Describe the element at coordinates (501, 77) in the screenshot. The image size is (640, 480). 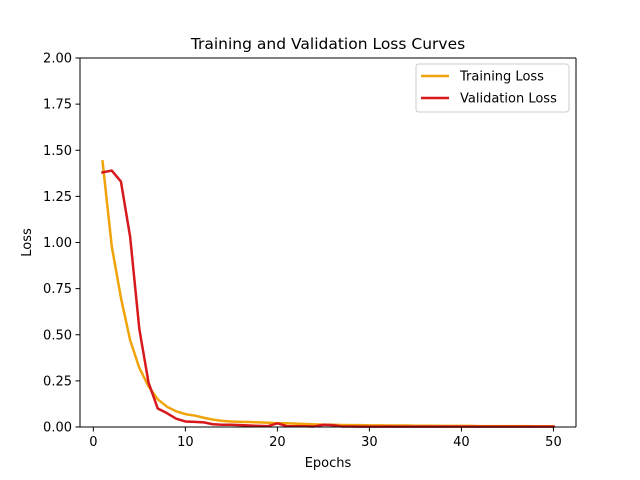
I see `legend-label-training-loss: Training Loss` at that location.